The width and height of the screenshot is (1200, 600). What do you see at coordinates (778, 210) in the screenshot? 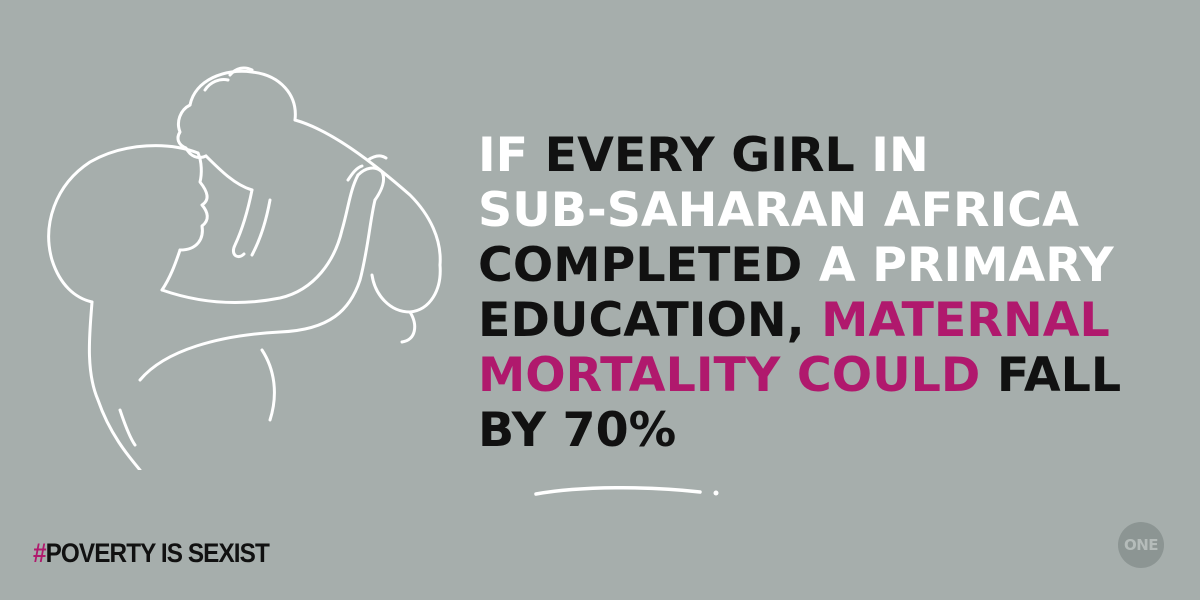
I see `headline-word: SUB-SAHARAN AFRICA` at bounding box center [778, 210].